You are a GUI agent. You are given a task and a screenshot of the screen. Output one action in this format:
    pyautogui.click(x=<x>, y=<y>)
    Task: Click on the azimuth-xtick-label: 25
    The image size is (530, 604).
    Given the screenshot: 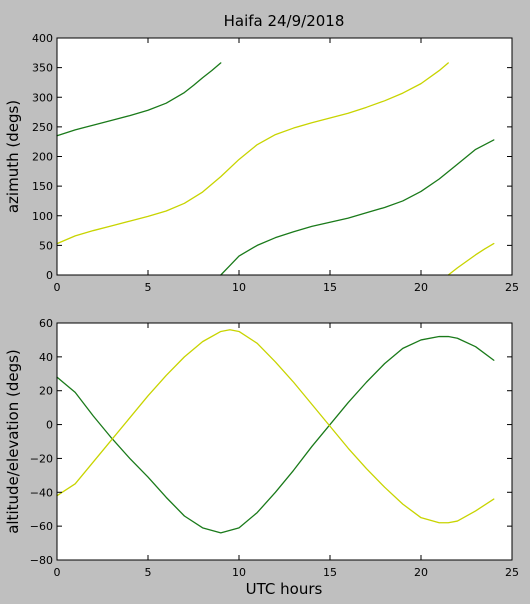 What is the action you would take?
    pyautogui.click(x=512, y=287)
    